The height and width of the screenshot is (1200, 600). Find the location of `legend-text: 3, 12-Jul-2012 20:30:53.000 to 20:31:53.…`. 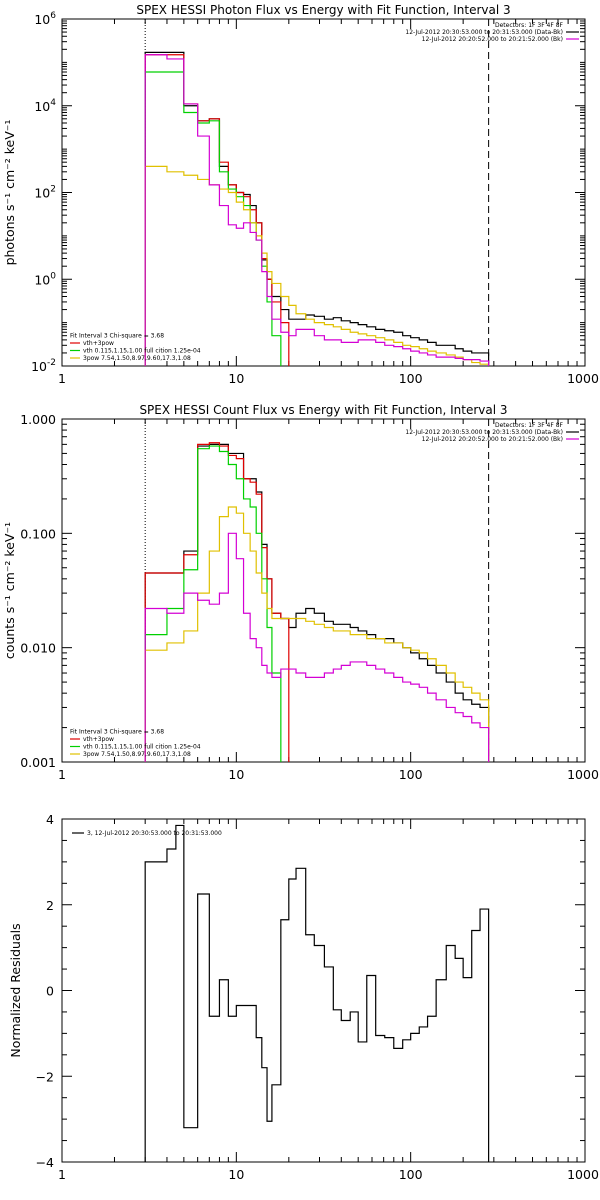

legend-text: 3, 12-Jul-2012 20:30:53.000 to 20:31:53.… is located at coordinates (154, 833).